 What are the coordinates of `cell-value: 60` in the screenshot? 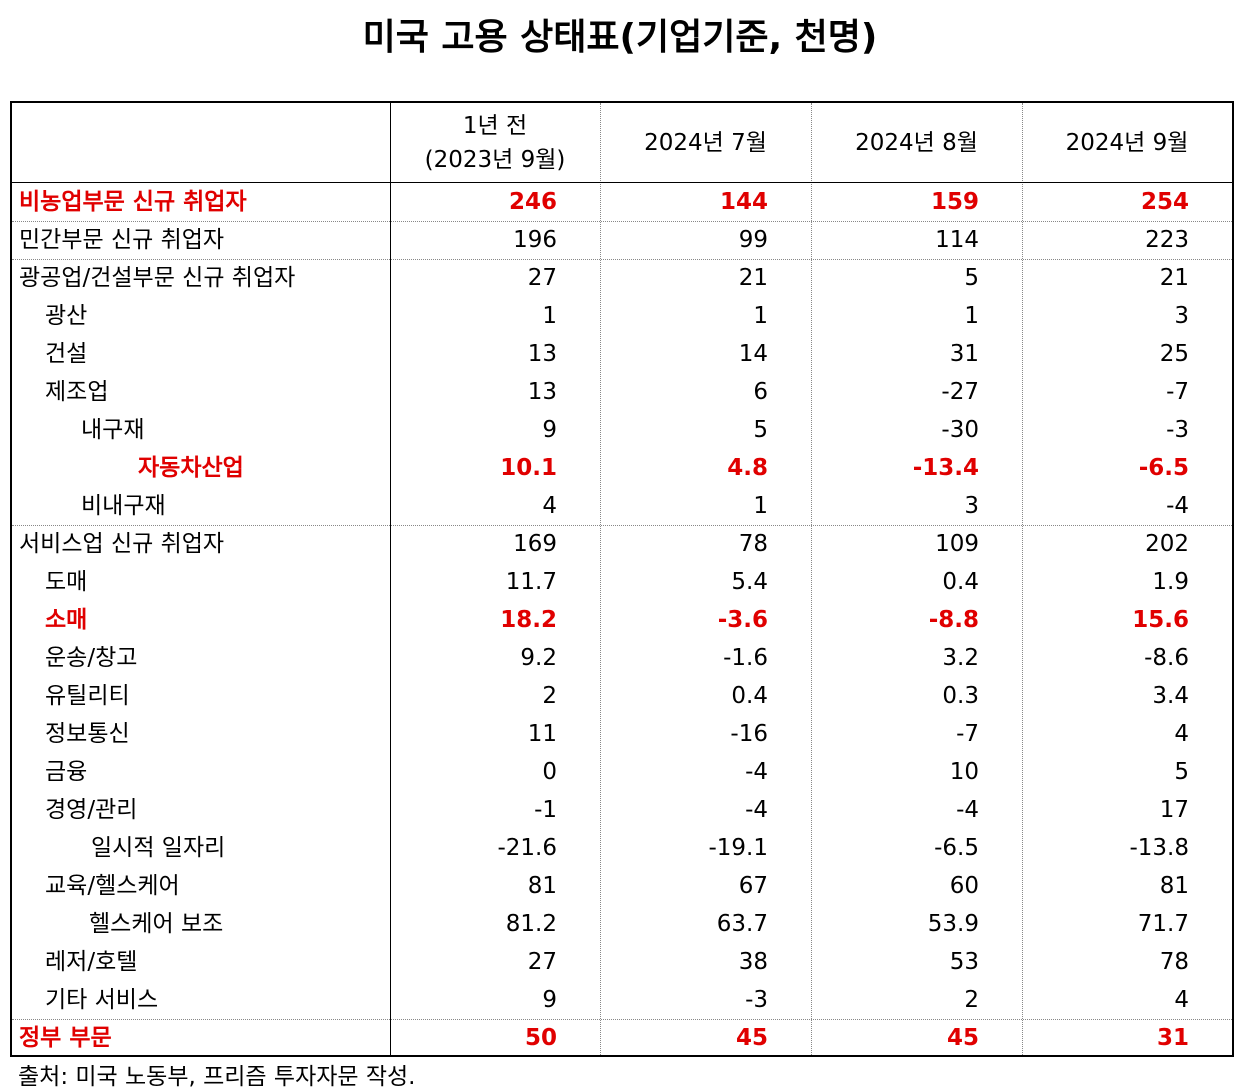 It's located at (964, 886).